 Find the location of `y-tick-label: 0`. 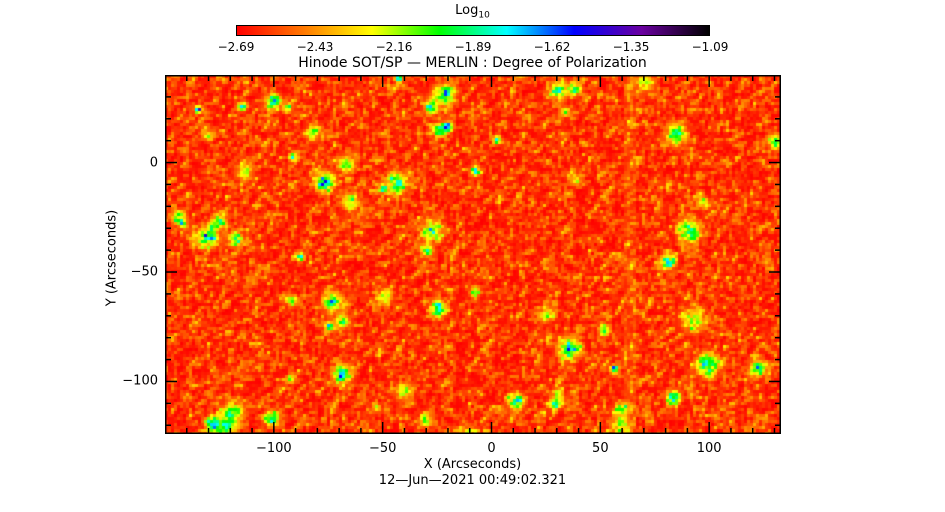

y-tick-label: 0 is located at coordinates (153, 163).